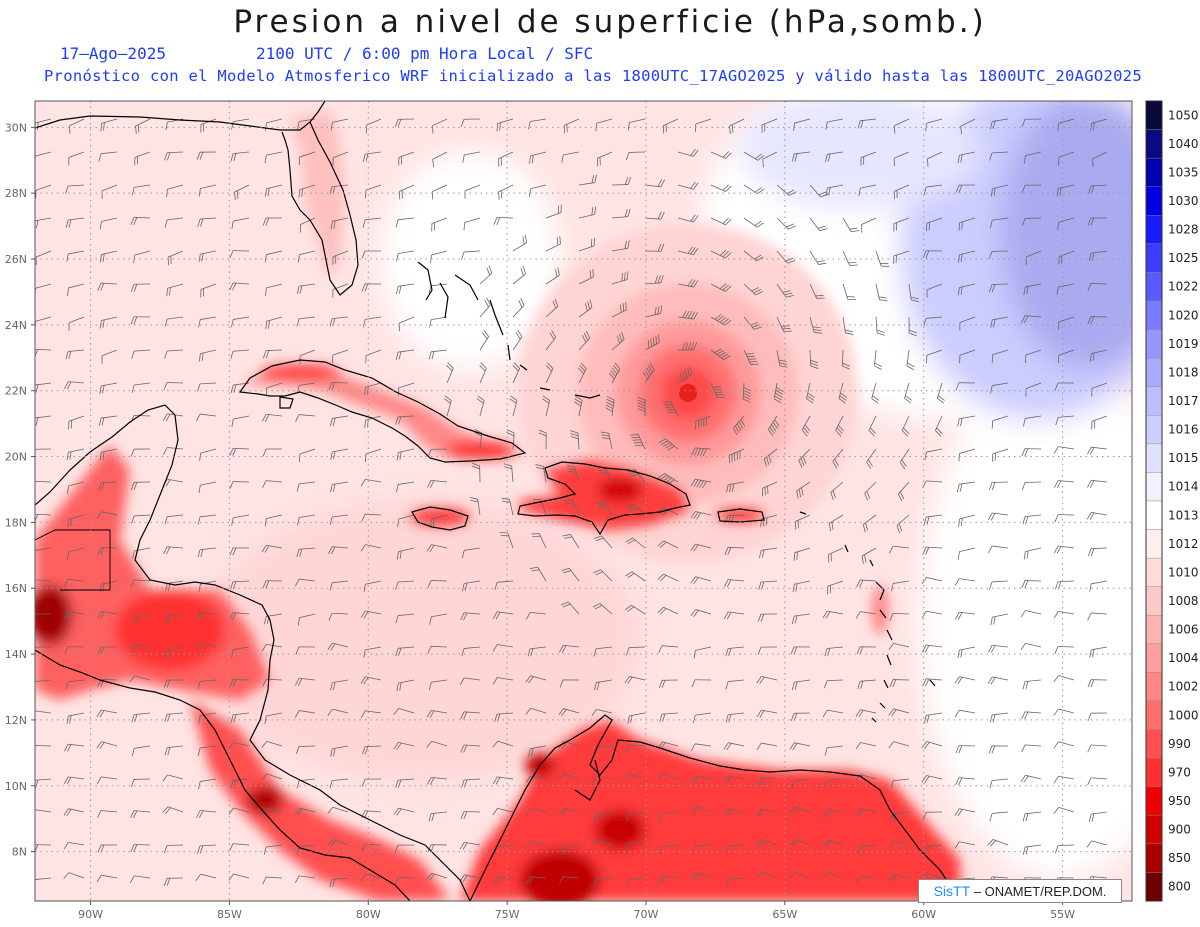 This screenshot has height=927, width=1200. I want to click on colorbar-label: 1012, so click(1183, 544).